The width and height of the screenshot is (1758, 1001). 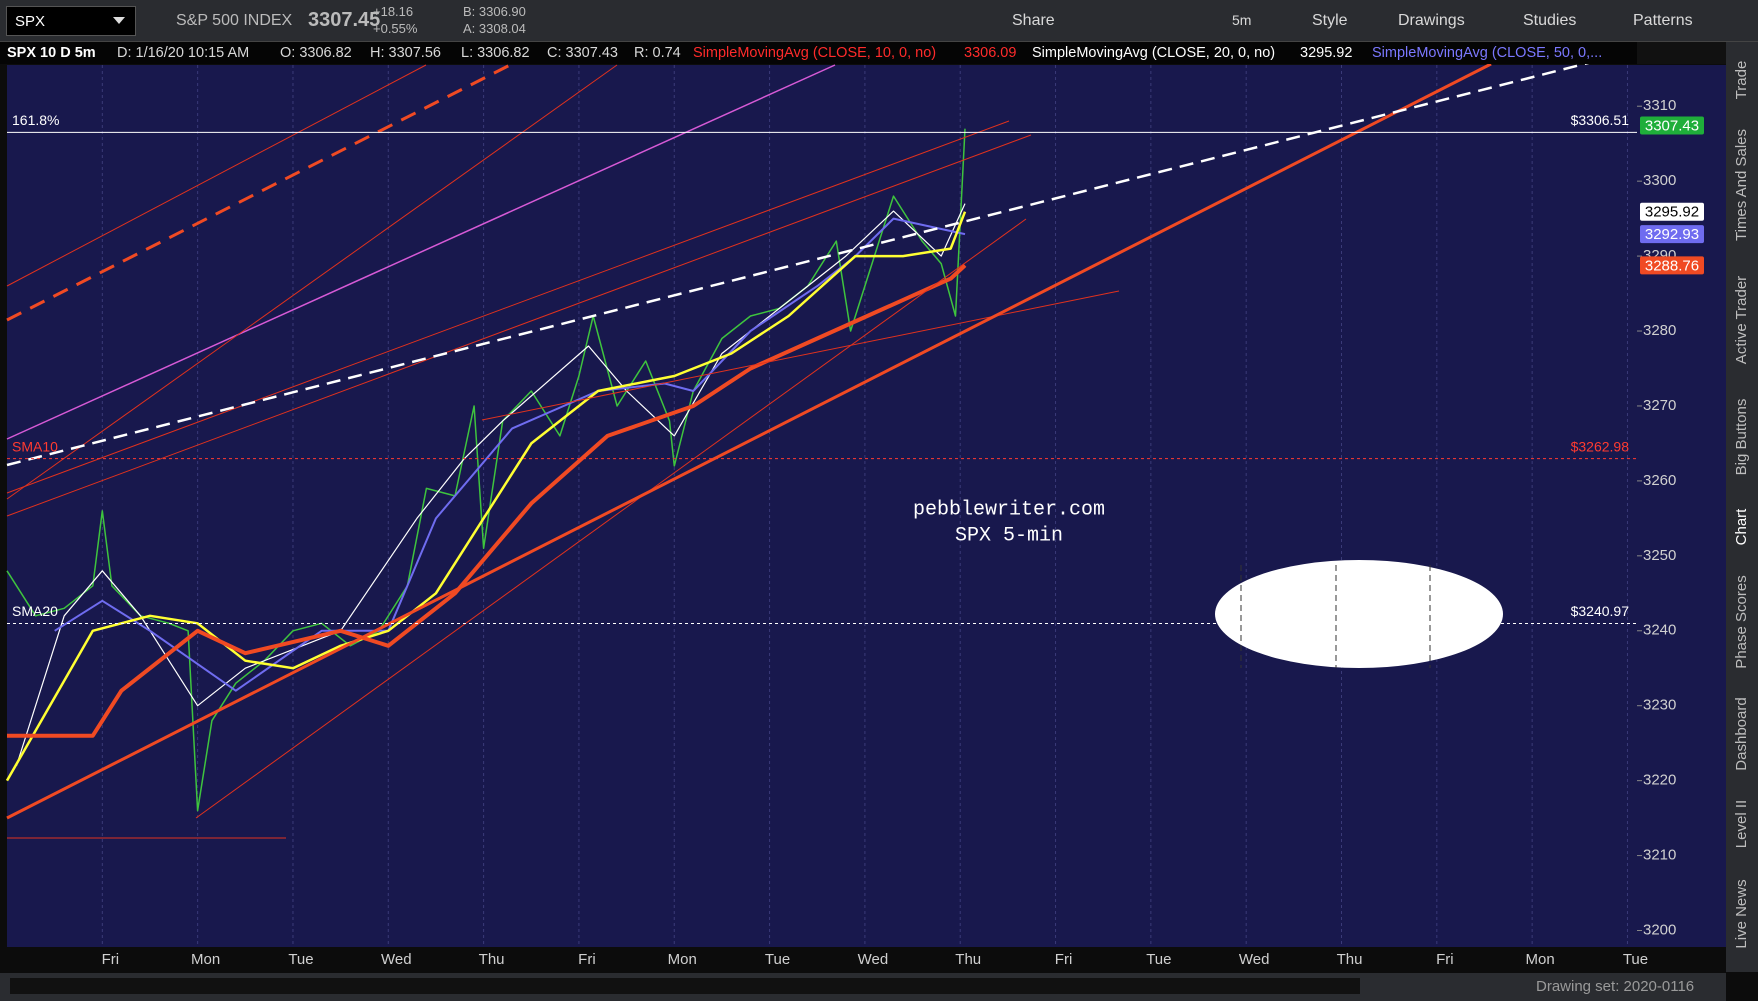 I want to click on side-tab-strip, so click(x=1742, y=507).